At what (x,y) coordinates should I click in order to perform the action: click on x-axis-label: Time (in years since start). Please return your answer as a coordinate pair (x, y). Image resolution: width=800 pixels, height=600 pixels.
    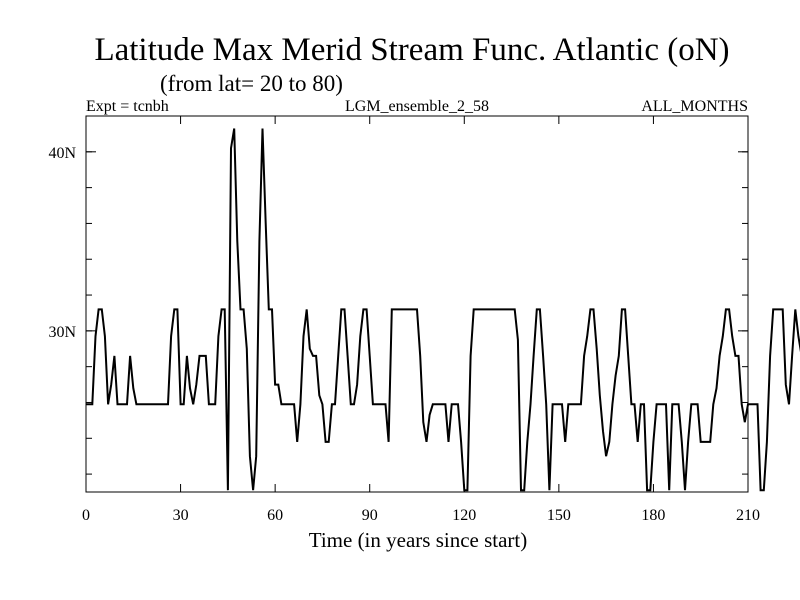
    Looking at the image, I should click on (418, 540).